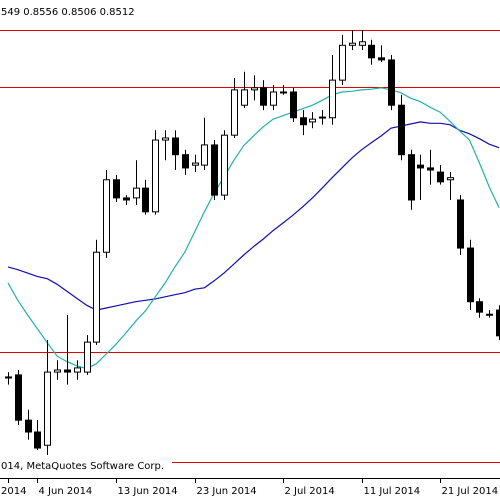 Image resolution: width=500 pixels, height=500 pixels. I want to click on x-tick-label: 23 Jun 2014, so click(227, 491).